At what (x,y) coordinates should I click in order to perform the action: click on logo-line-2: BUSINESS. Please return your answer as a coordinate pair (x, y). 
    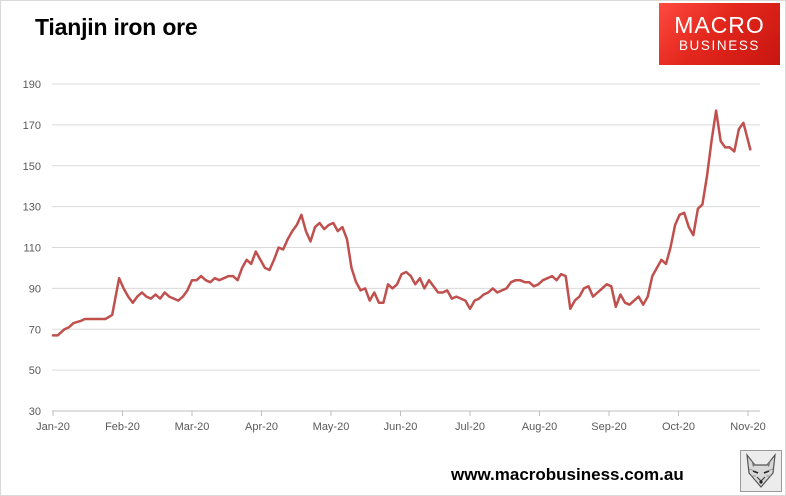
    Looking at the image, I should click on (719, 45).